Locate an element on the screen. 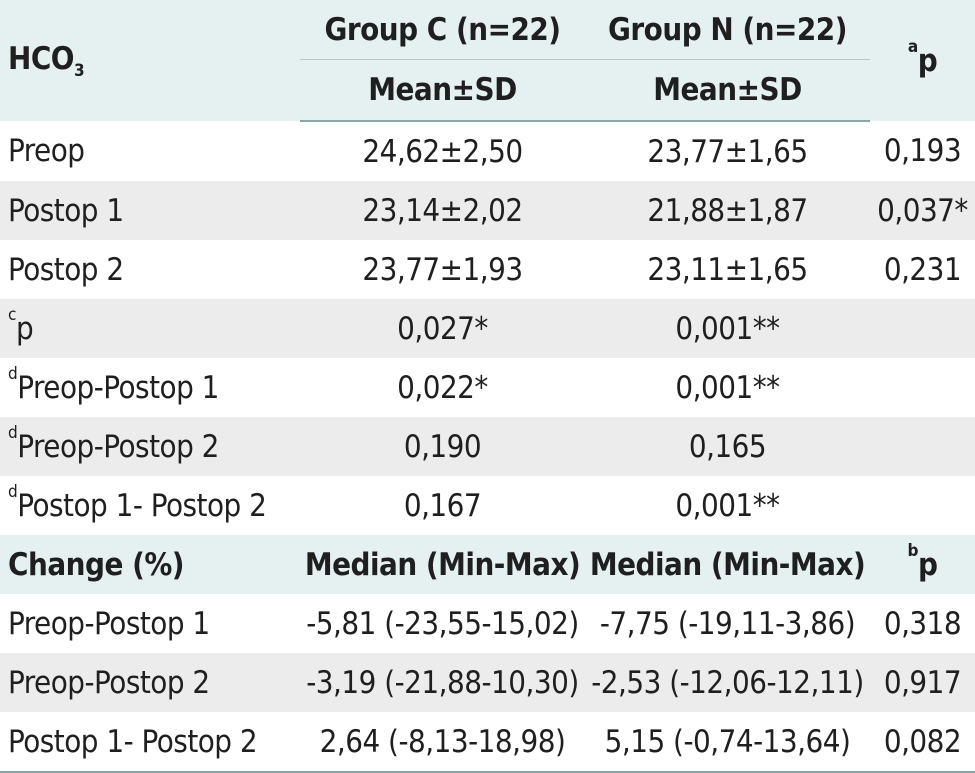 The image size is (975, 773). group-n-header: Group N (n=22) is located at coordinates (727, 30).